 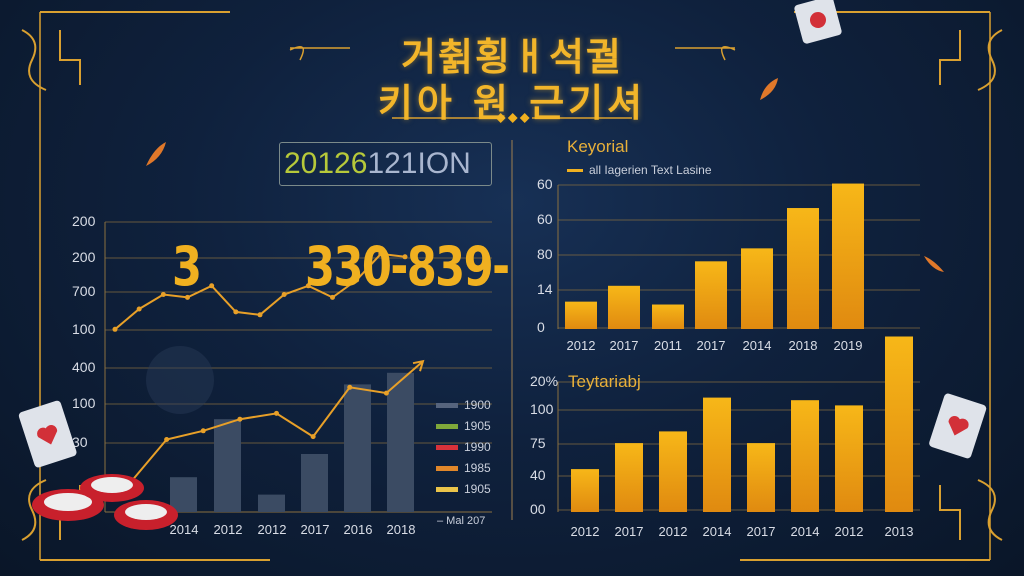 I want to click on legend-item: 1985, so click(x=463, y=468).